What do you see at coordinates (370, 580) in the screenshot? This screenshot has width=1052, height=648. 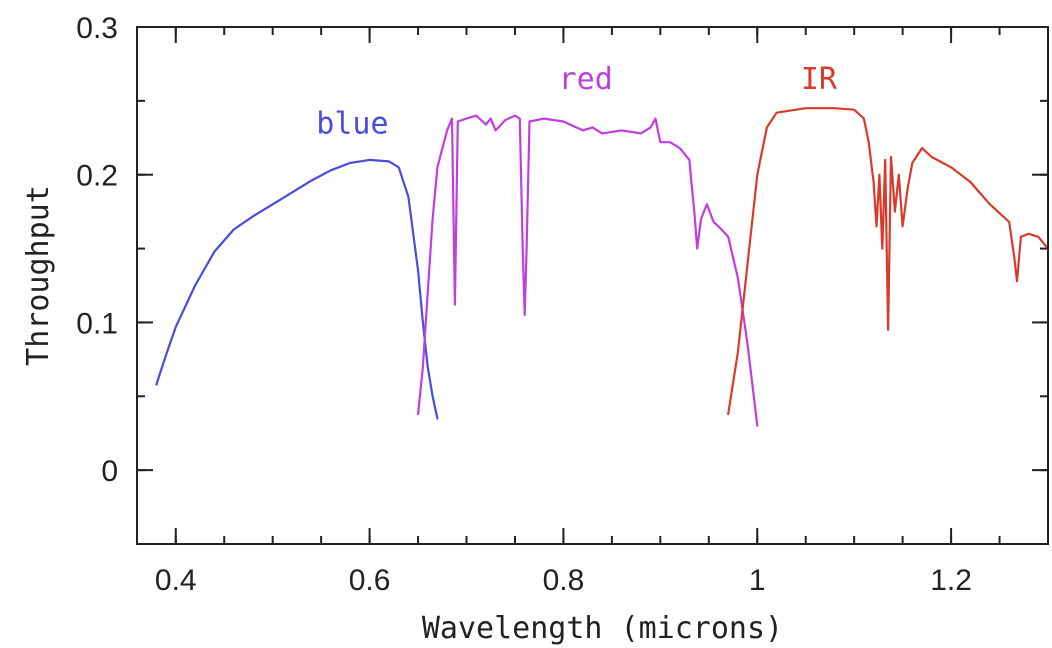 I see `x-tick-label: 0.6` at bounding box center [370, 580].